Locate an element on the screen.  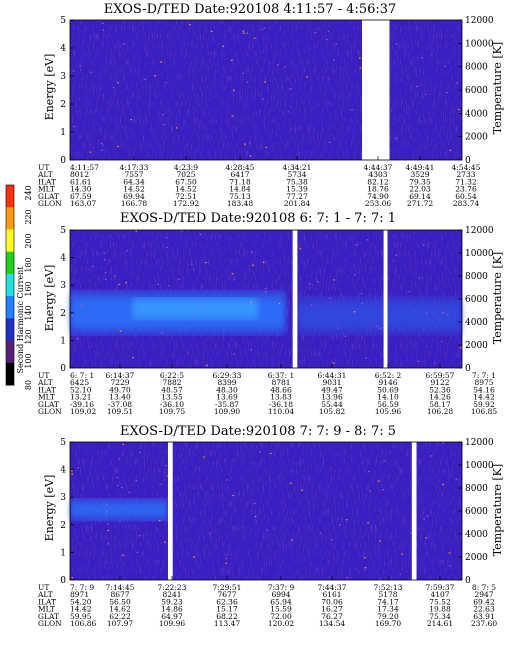
ephemeris-row-label: ILAT is located at coordinates (47, 181).